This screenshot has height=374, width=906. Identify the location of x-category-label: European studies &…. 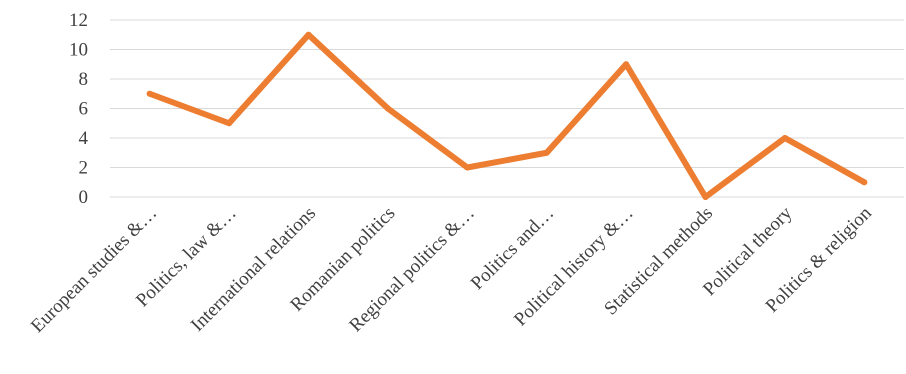
(94, 270).